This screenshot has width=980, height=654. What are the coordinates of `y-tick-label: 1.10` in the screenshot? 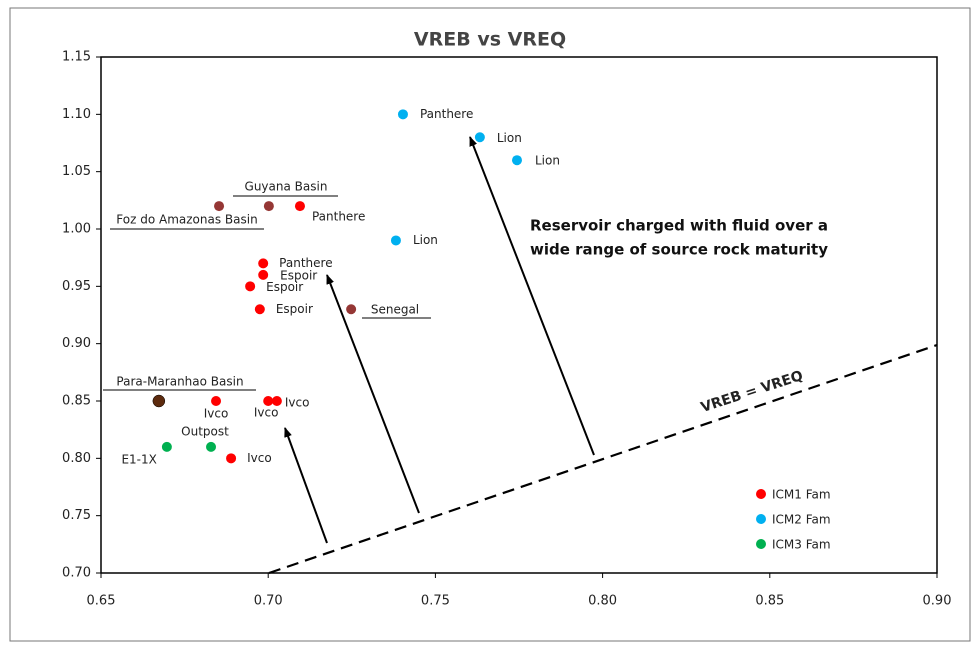 It's located at (76, 114).